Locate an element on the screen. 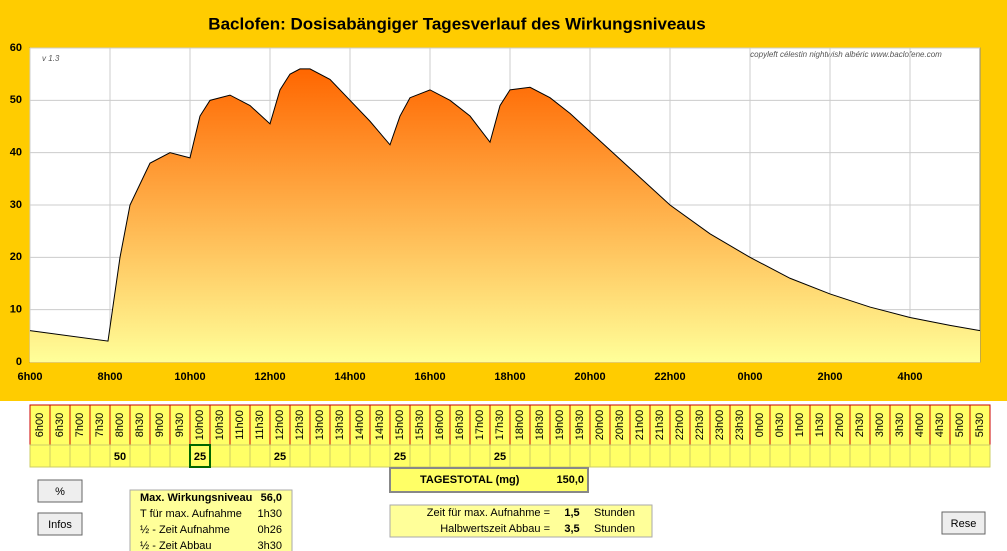 The width and height of the screenshot is (1007, 551). info-label: Max. Wirkungsniveau is located at coordinates (196, 498).